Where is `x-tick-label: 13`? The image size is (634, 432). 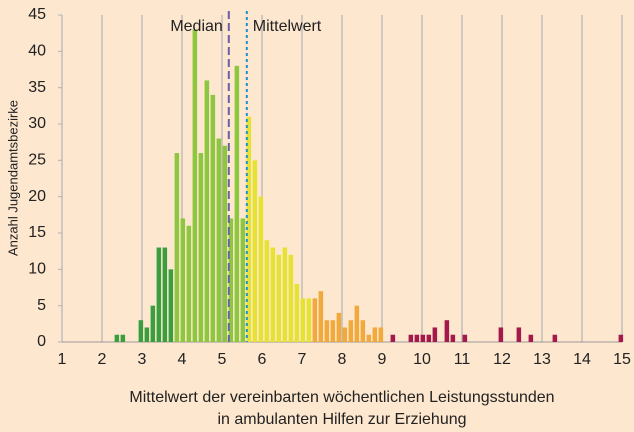 x-tick-label: 13 is located at coordinates (542, 359).